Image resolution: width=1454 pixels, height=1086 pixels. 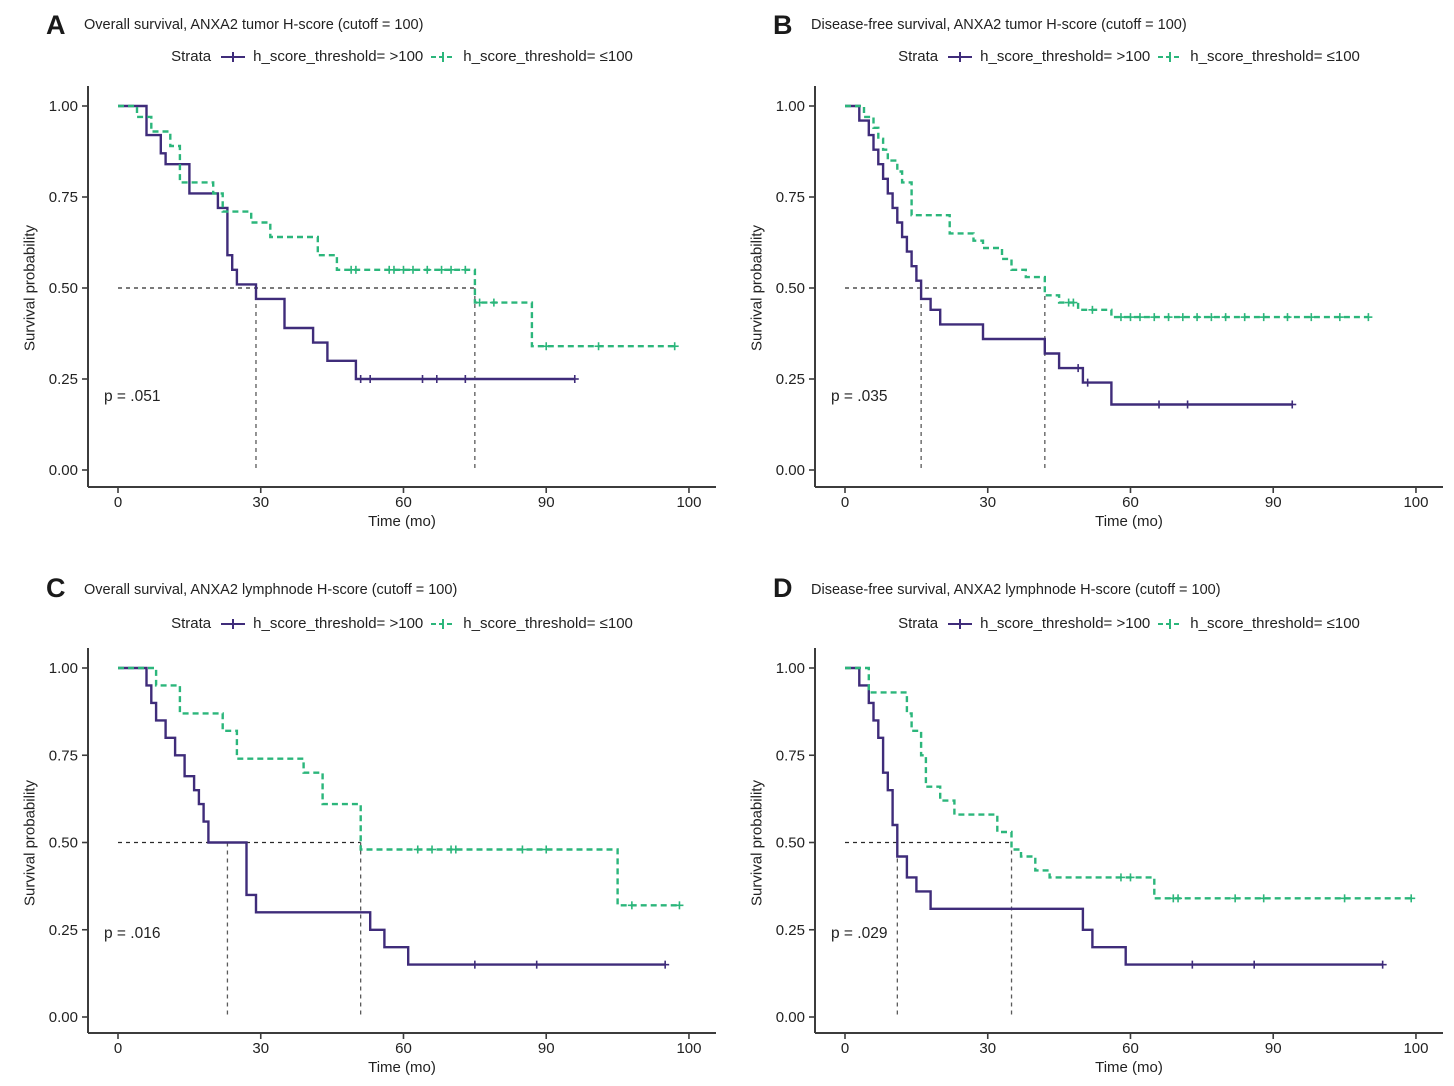 What do you see at coordinates (859, 933) in the screenshot?
I see `p-value: p = .029` at bounding box center [859, 933].